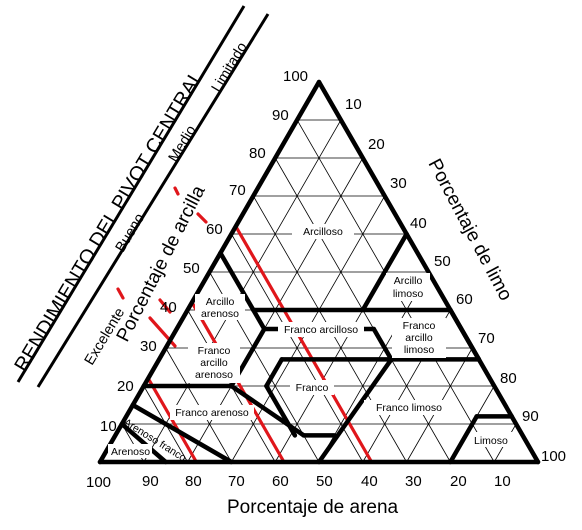 The image size is (582, 530). I want to click on zone-arcillo-limoso: Arcillo limoso, so click(408, 287).